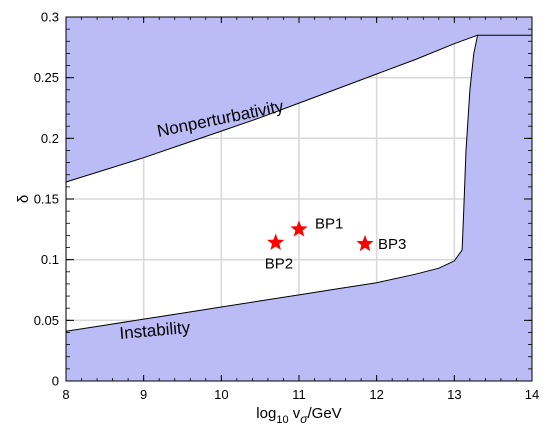 Image resolution: width=550 pixels, height=440 pixels. What do you see at coordinates (299, 228) in the screenshot?
I see `benchmark-star-bp1` at bounding box center [299, 228].